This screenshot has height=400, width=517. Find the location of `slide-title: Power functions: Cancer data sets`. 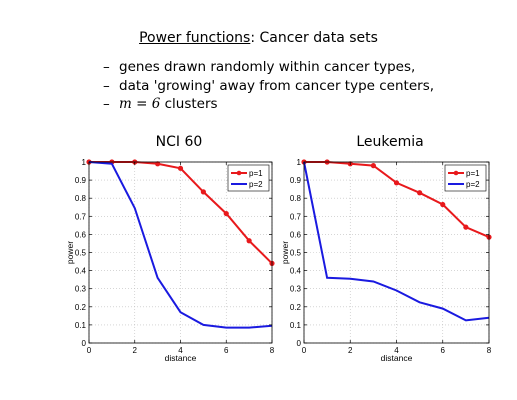

slide-title: Power functions: Cancer data sets is located at coordinates (258, 38).